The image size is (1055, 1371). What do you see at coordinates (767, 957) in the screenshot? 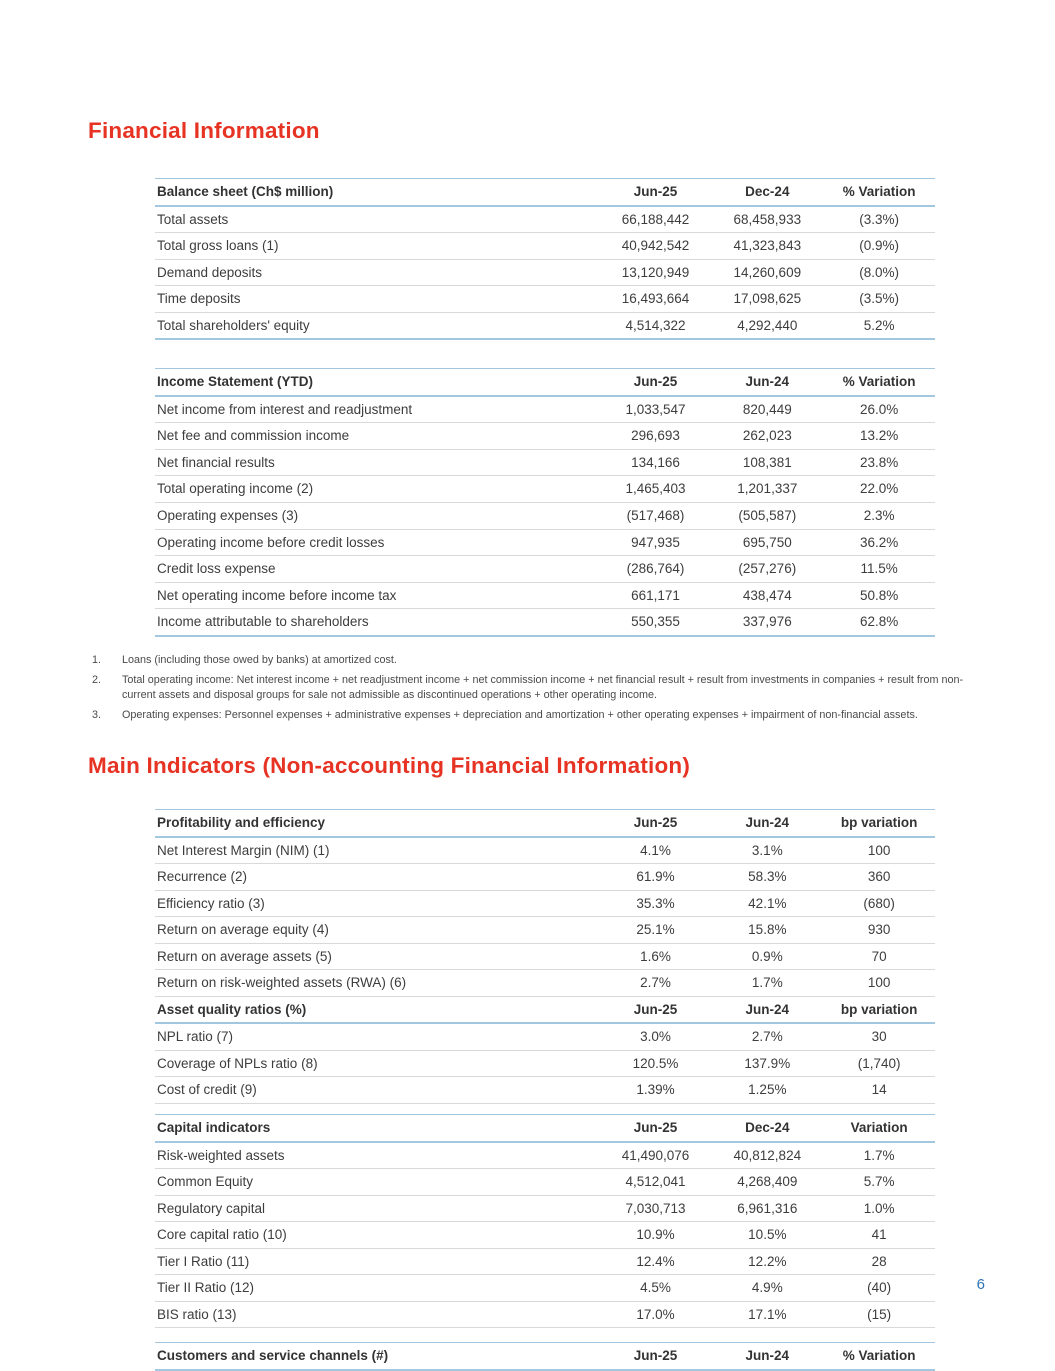
I see `cell-value: 0.9%` at bounding box center [767, 957].